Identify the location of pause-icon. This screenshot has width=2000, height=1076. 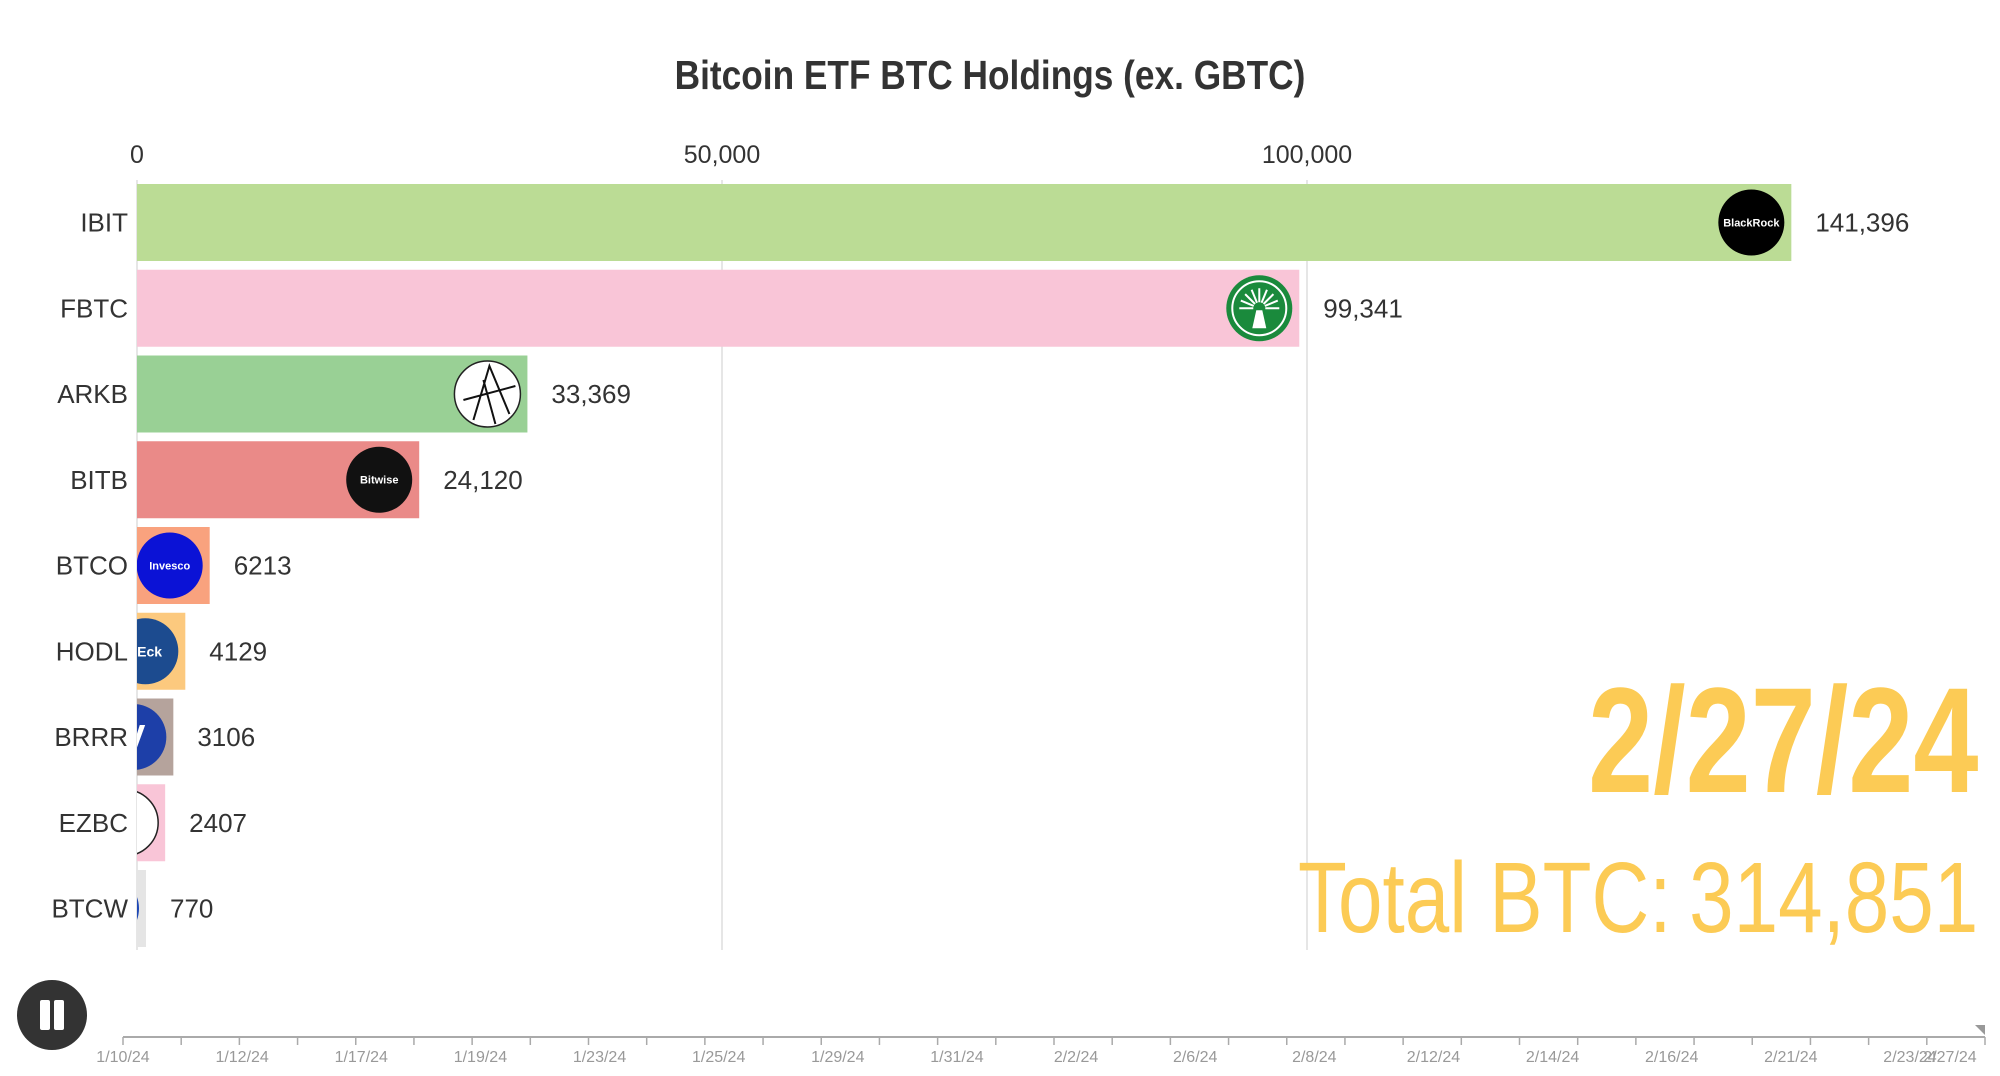
(45, 1015).